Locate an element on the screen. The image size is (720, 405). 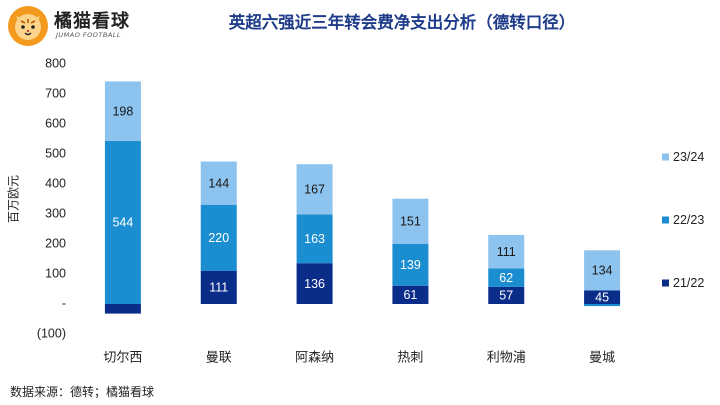
data-label: 45 is located at coordinates (602, 298).